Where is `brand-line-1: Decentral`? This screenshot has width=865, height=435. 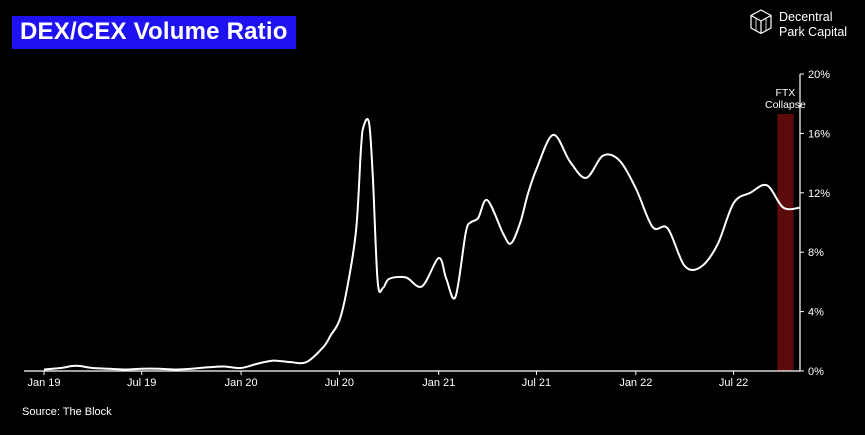 brand-line-1: Decentral is located at coordinates (806, 17).